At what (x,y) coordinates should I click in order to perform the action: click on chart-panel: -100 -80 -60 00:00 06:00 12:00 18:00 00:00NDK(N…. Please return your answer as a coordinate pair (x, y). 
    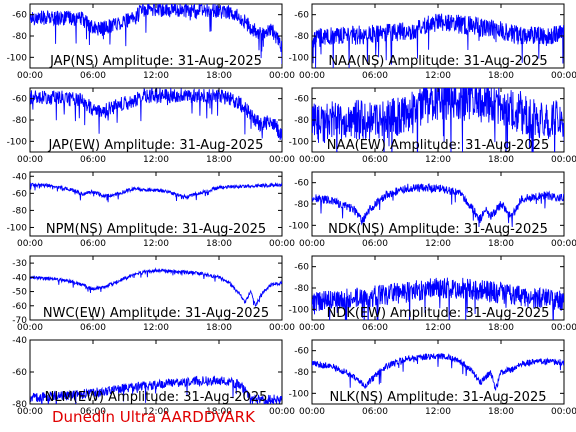
    Looking at the image, I should click on (432, 210).